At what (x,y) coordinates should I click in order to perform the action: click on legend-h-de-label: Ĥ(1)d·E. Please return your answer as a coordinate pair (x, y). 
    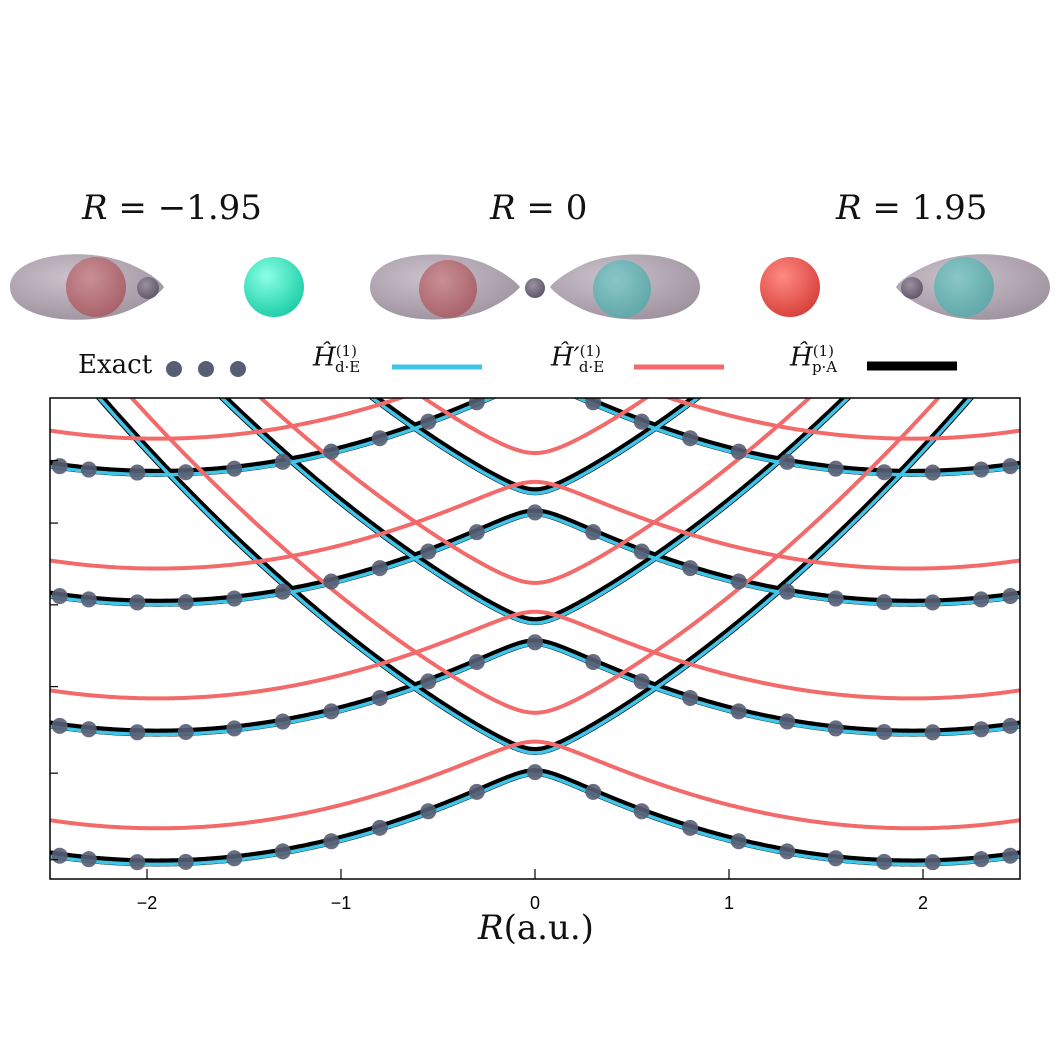
    Looking at the image, I should click on (337, 359).